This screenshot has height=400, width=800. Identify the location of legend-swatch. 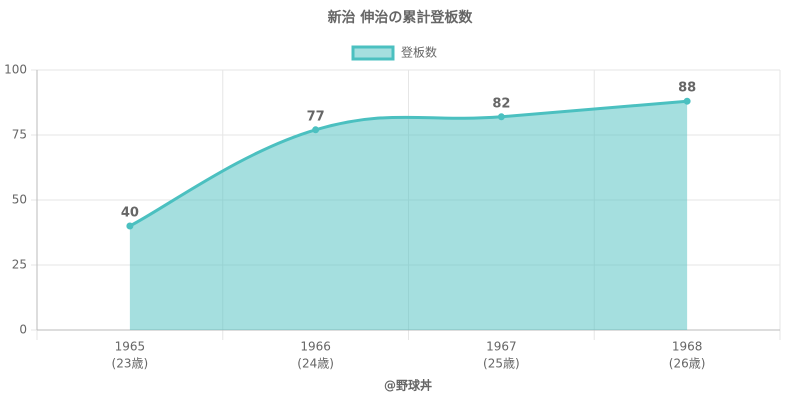
(373, 53).